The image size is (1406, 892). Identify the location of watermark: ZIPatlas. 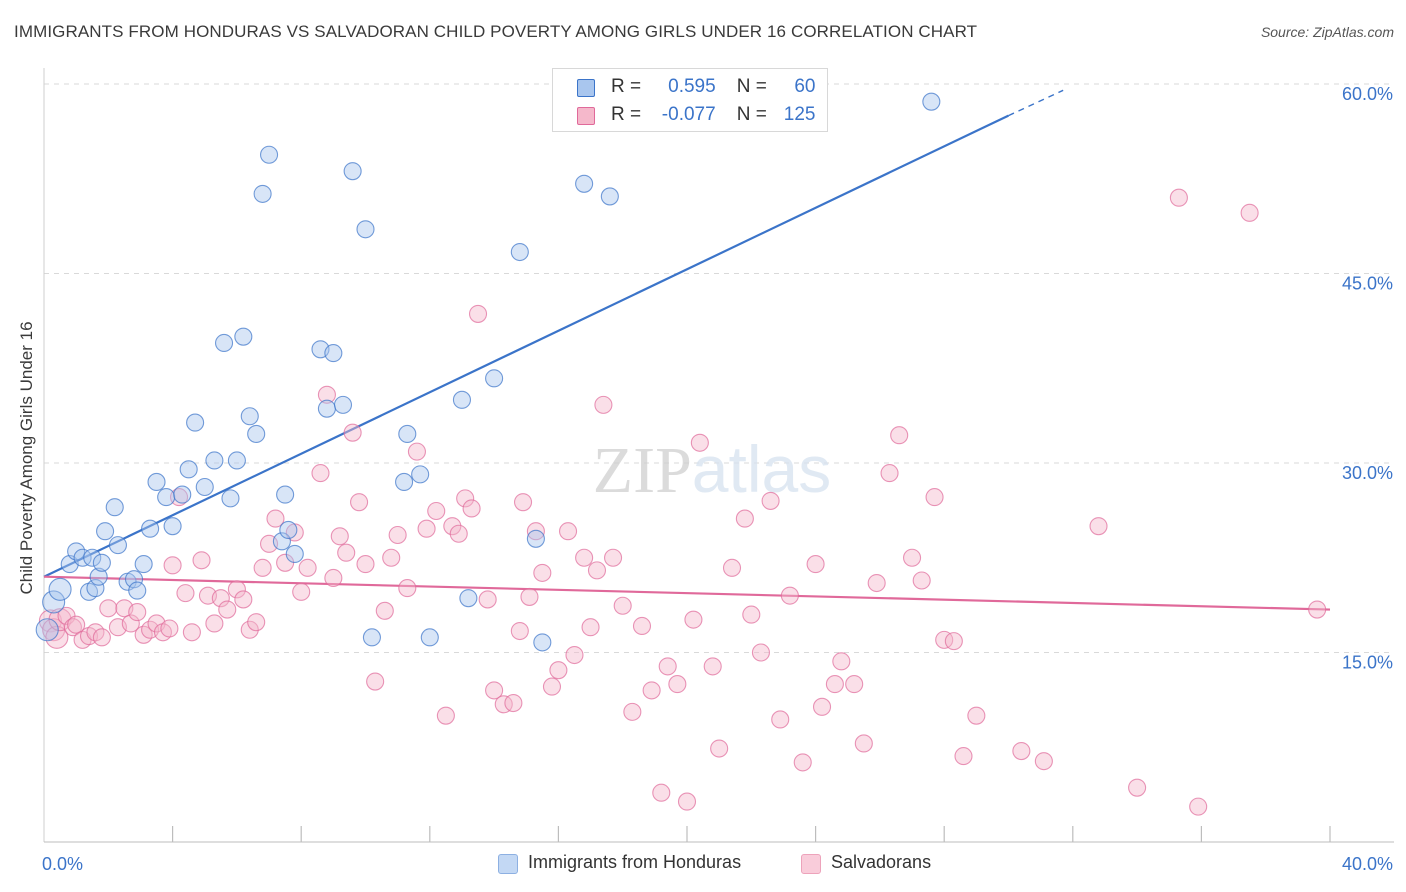
(712, 469).